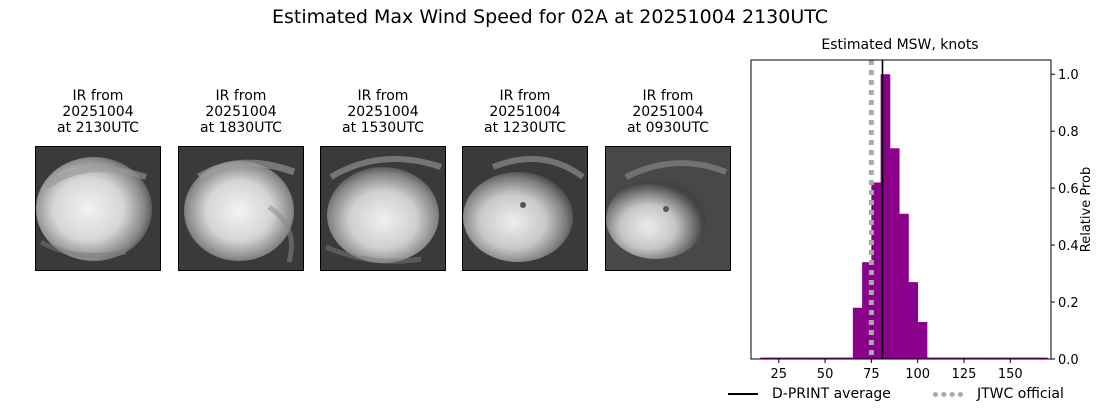  What do you see at coordinates (825, 374) in the screenshot?
I see `x-tick-label-50: 50` at bounding box center [825, 374].